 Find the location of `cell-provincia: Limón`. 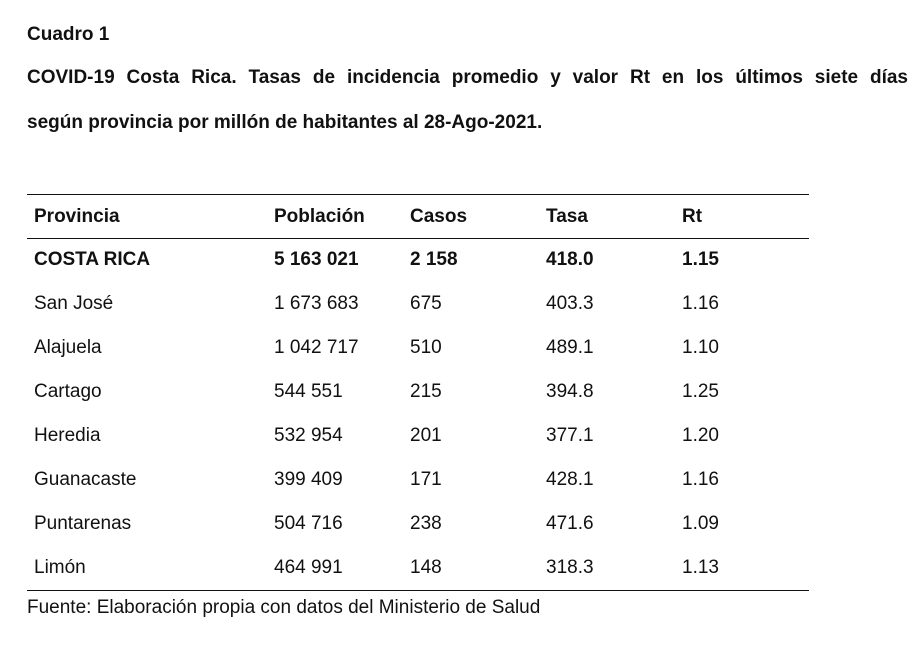

cell-provincia: Limón is located at coordinates (60, 567).